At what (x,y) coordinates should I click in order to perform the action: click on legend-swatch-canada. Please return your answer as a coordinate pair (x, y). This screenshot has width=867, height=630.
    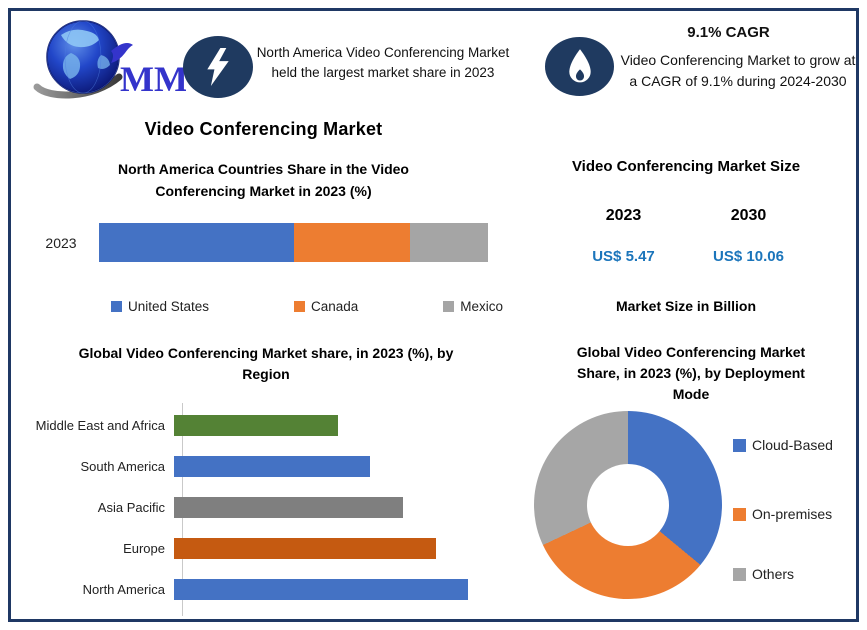
    Looking at the image, I should click on (299, 306).